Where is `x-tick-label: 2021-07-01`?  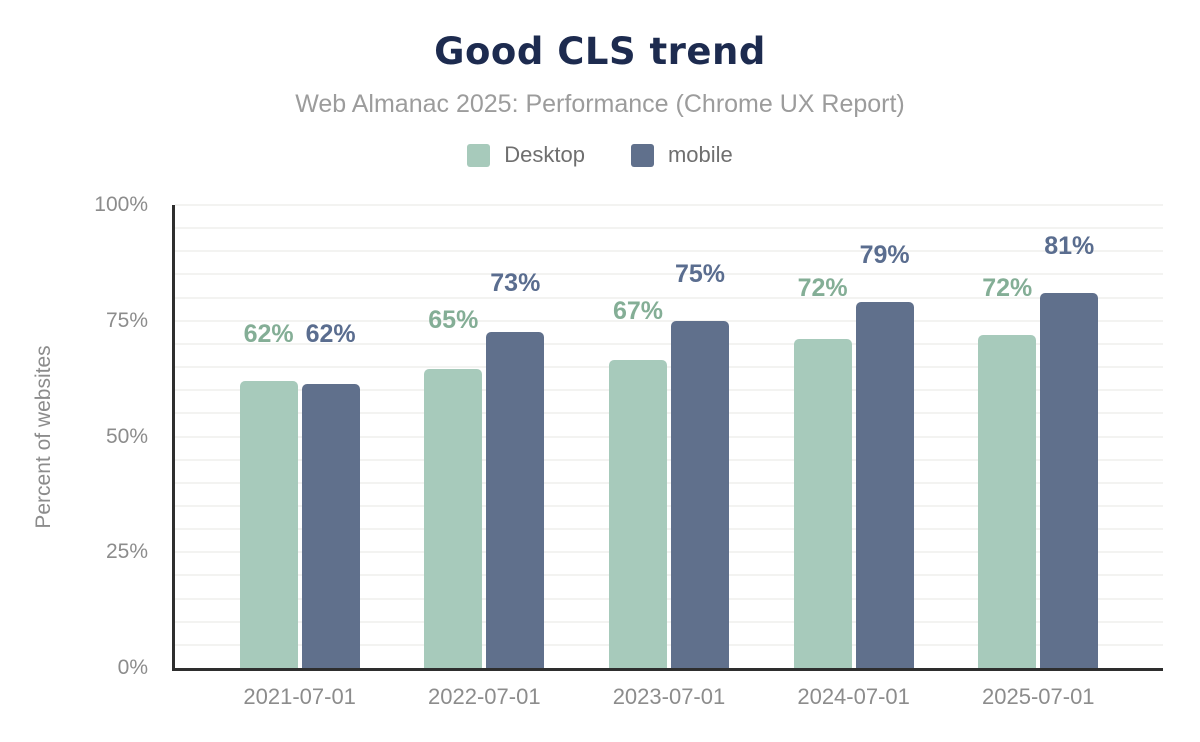 x-tick-label: 2021-07-01 is located at coordinates (299, 696).